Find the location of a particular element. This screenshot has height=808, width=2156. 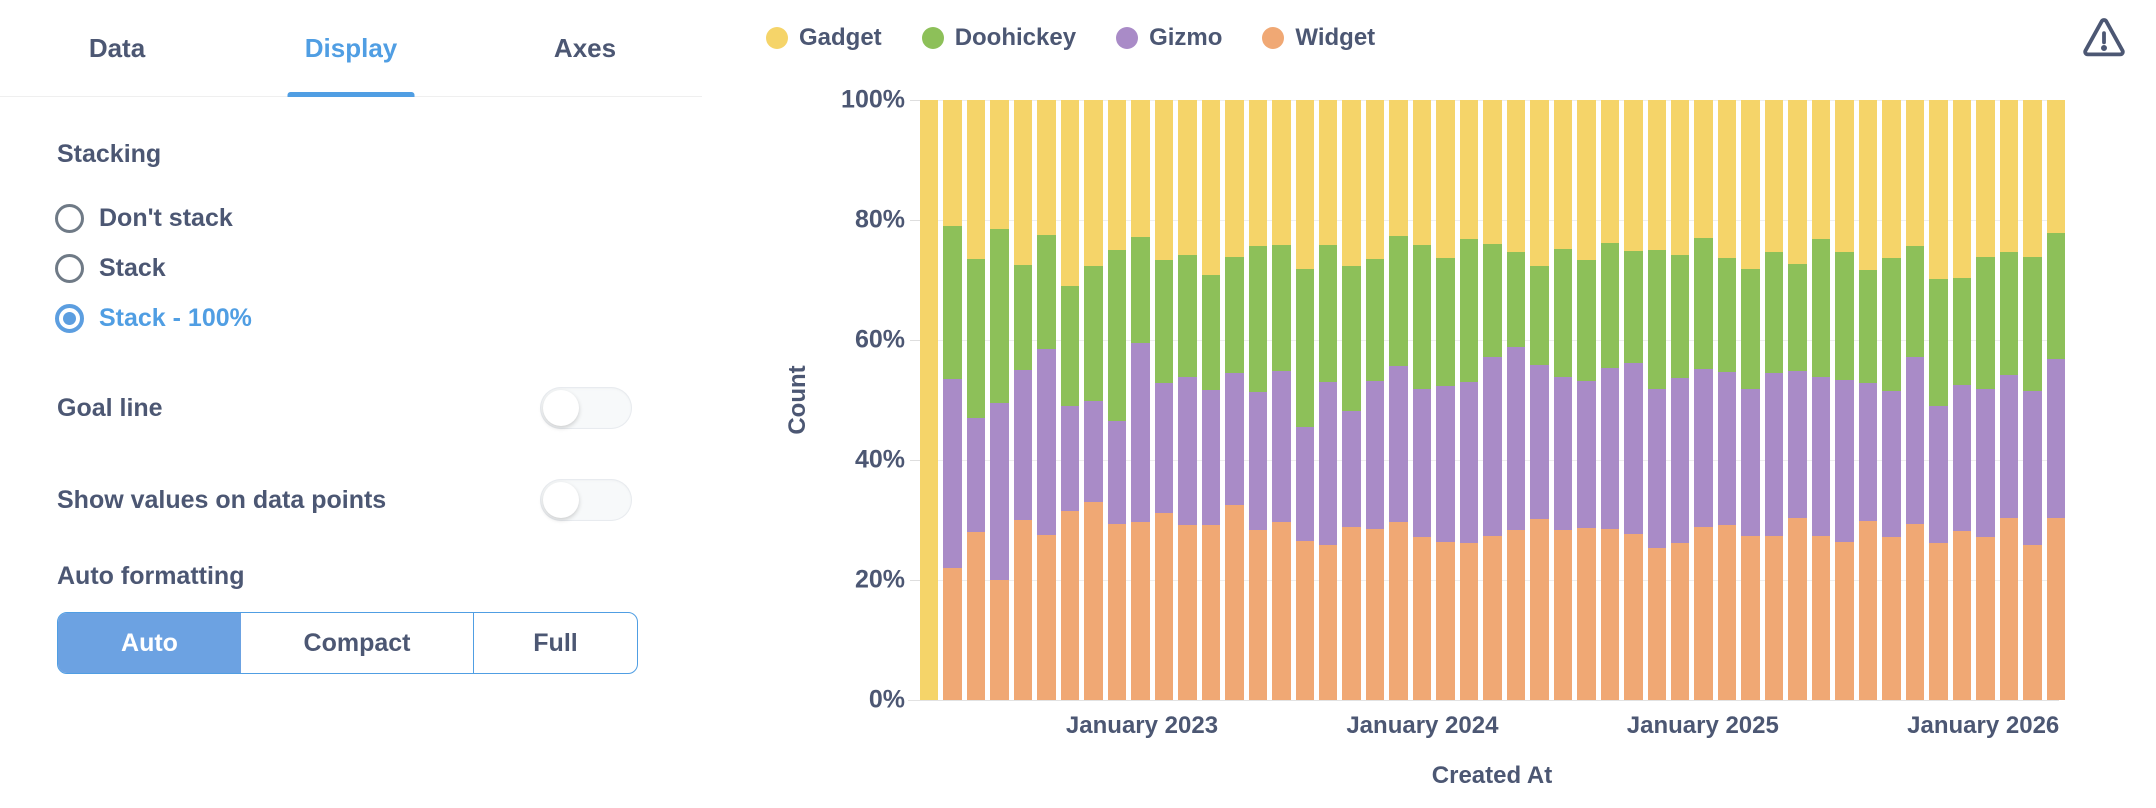

tab-axes: Axes is located at coordinates (585, 48).